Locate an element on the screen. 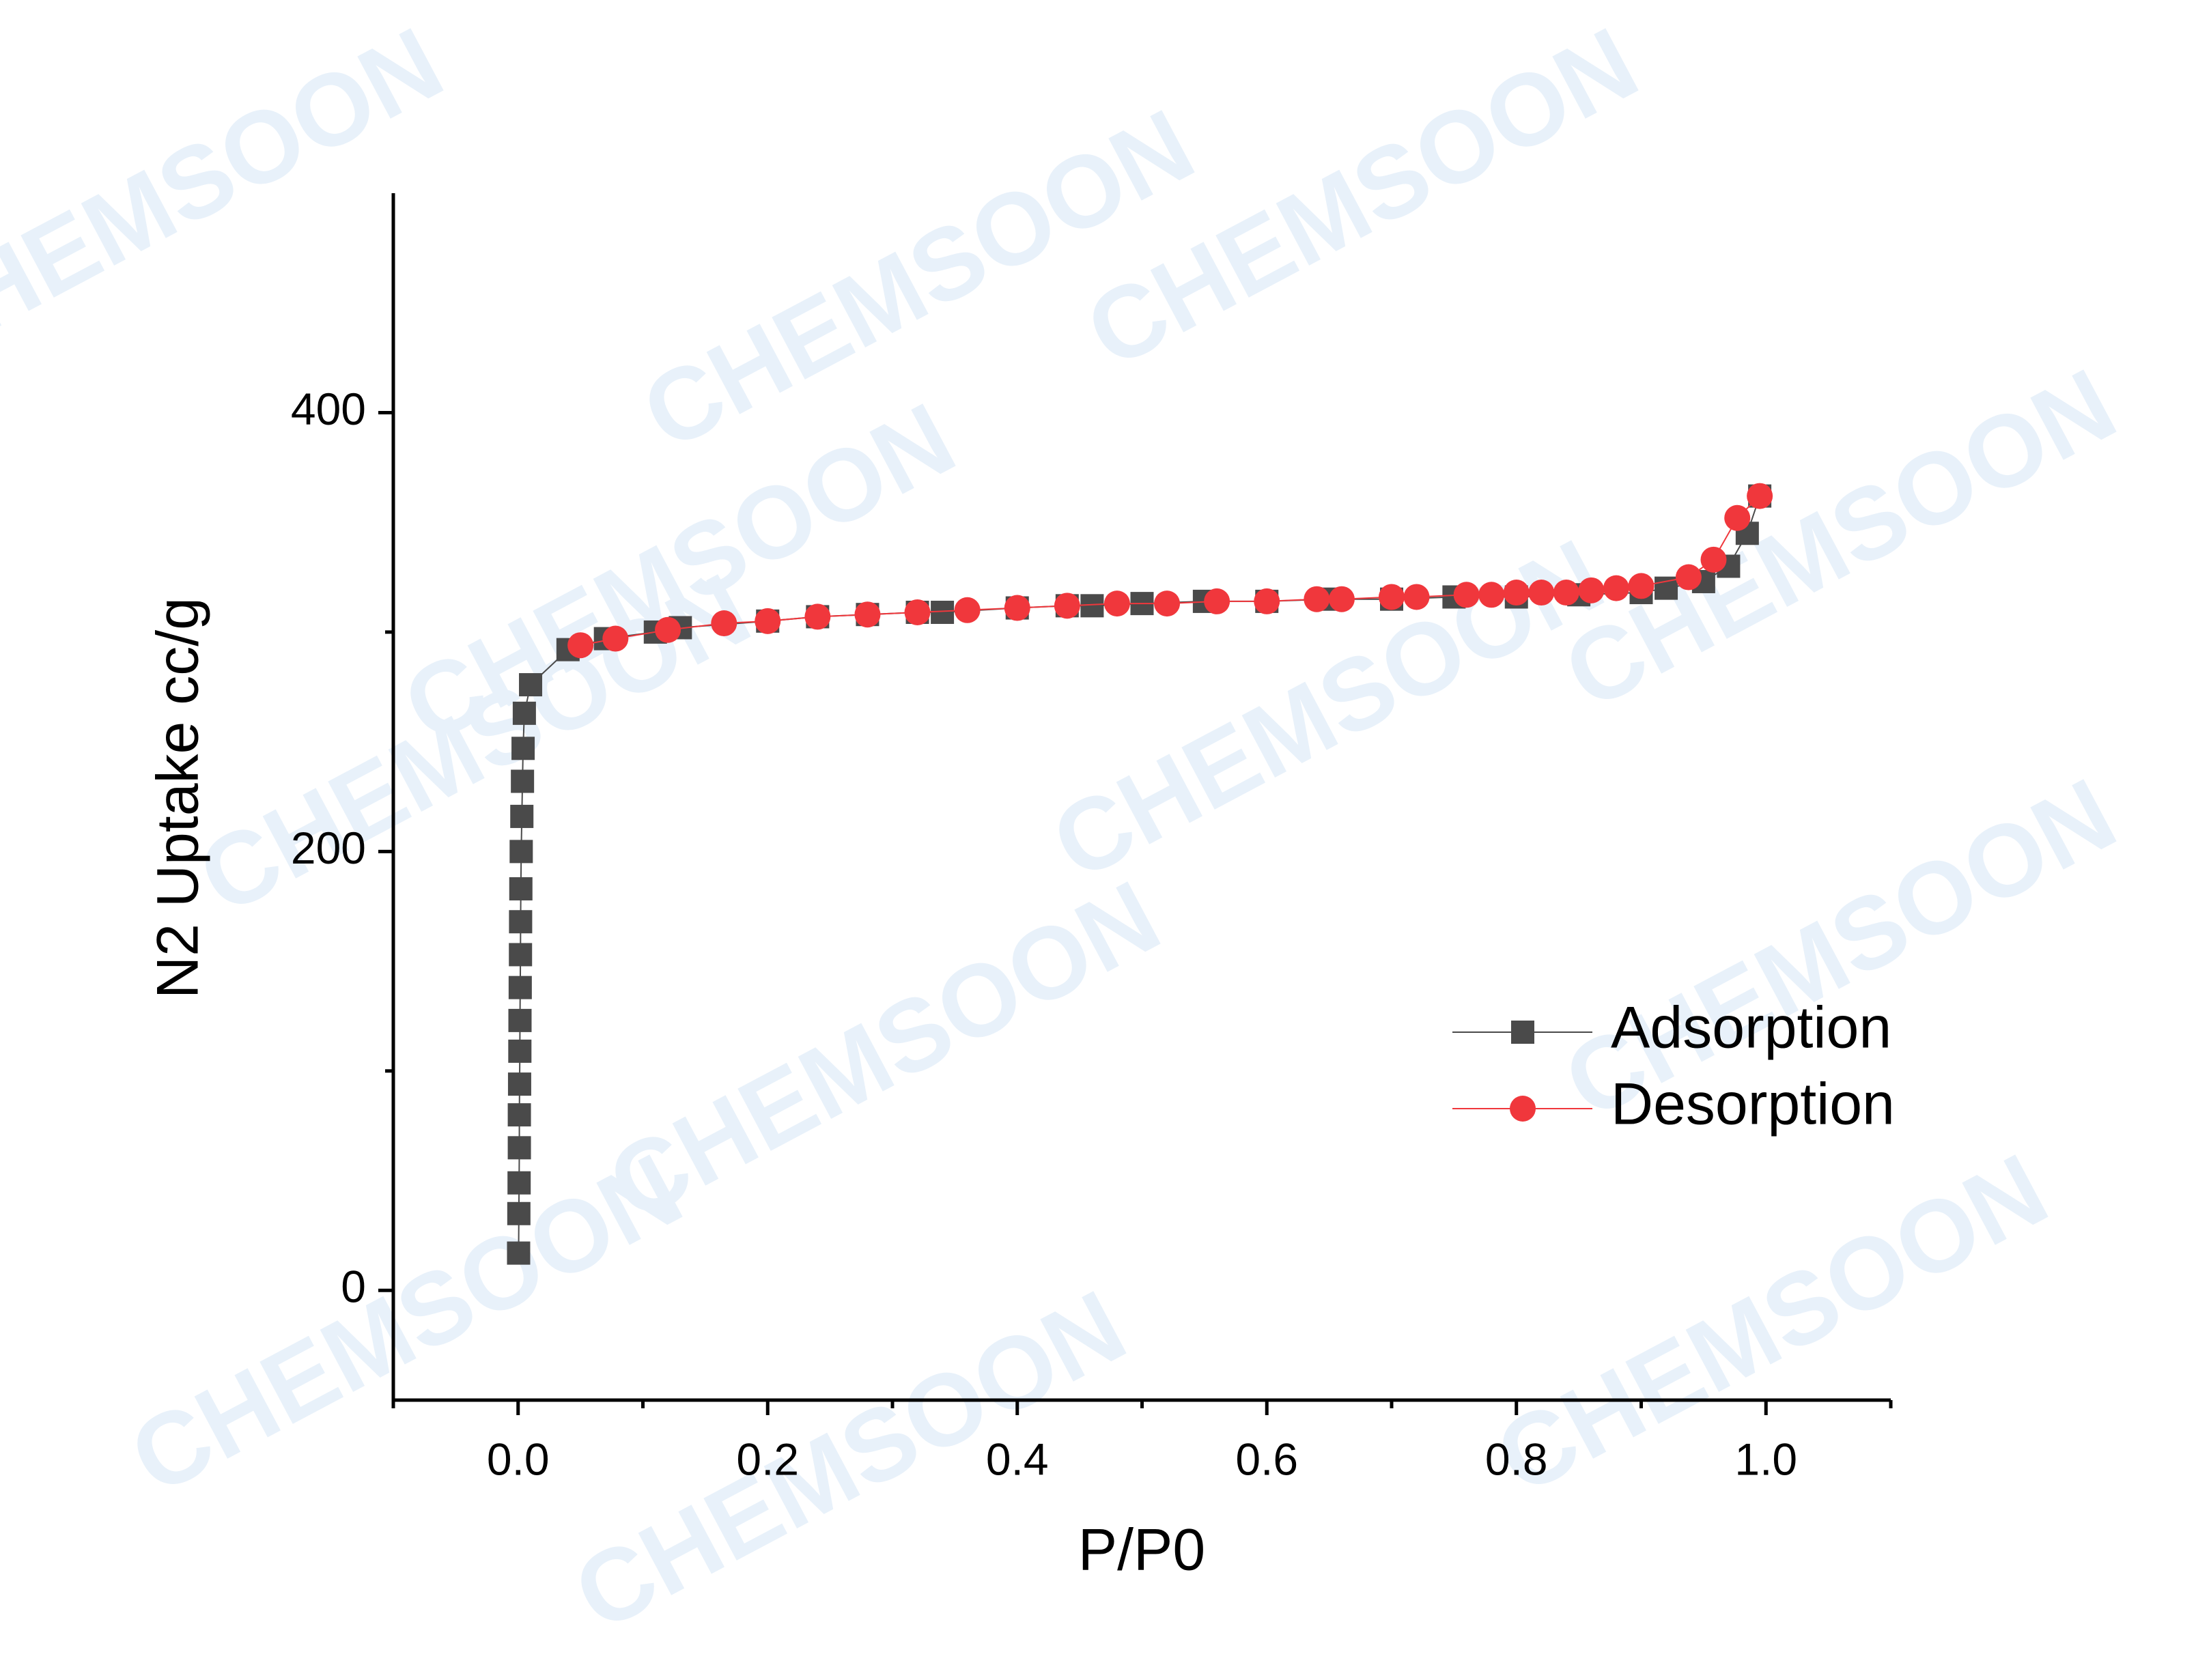 This screenshot has height=1680, width=2196. y-tick-label: 0 is located at coordinates (353, 1287).